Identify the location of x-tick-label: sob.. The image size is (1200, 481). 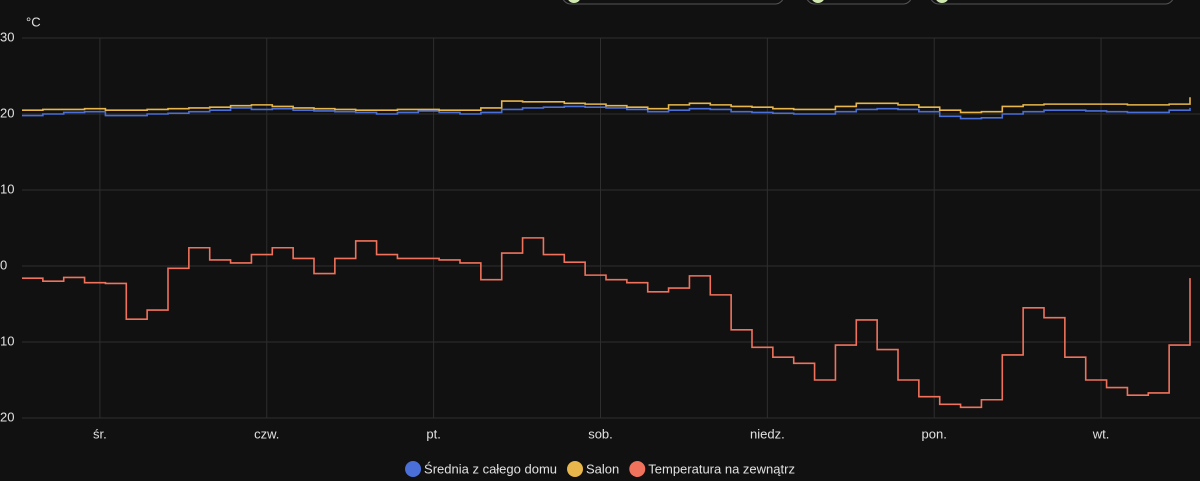
(600, 433).